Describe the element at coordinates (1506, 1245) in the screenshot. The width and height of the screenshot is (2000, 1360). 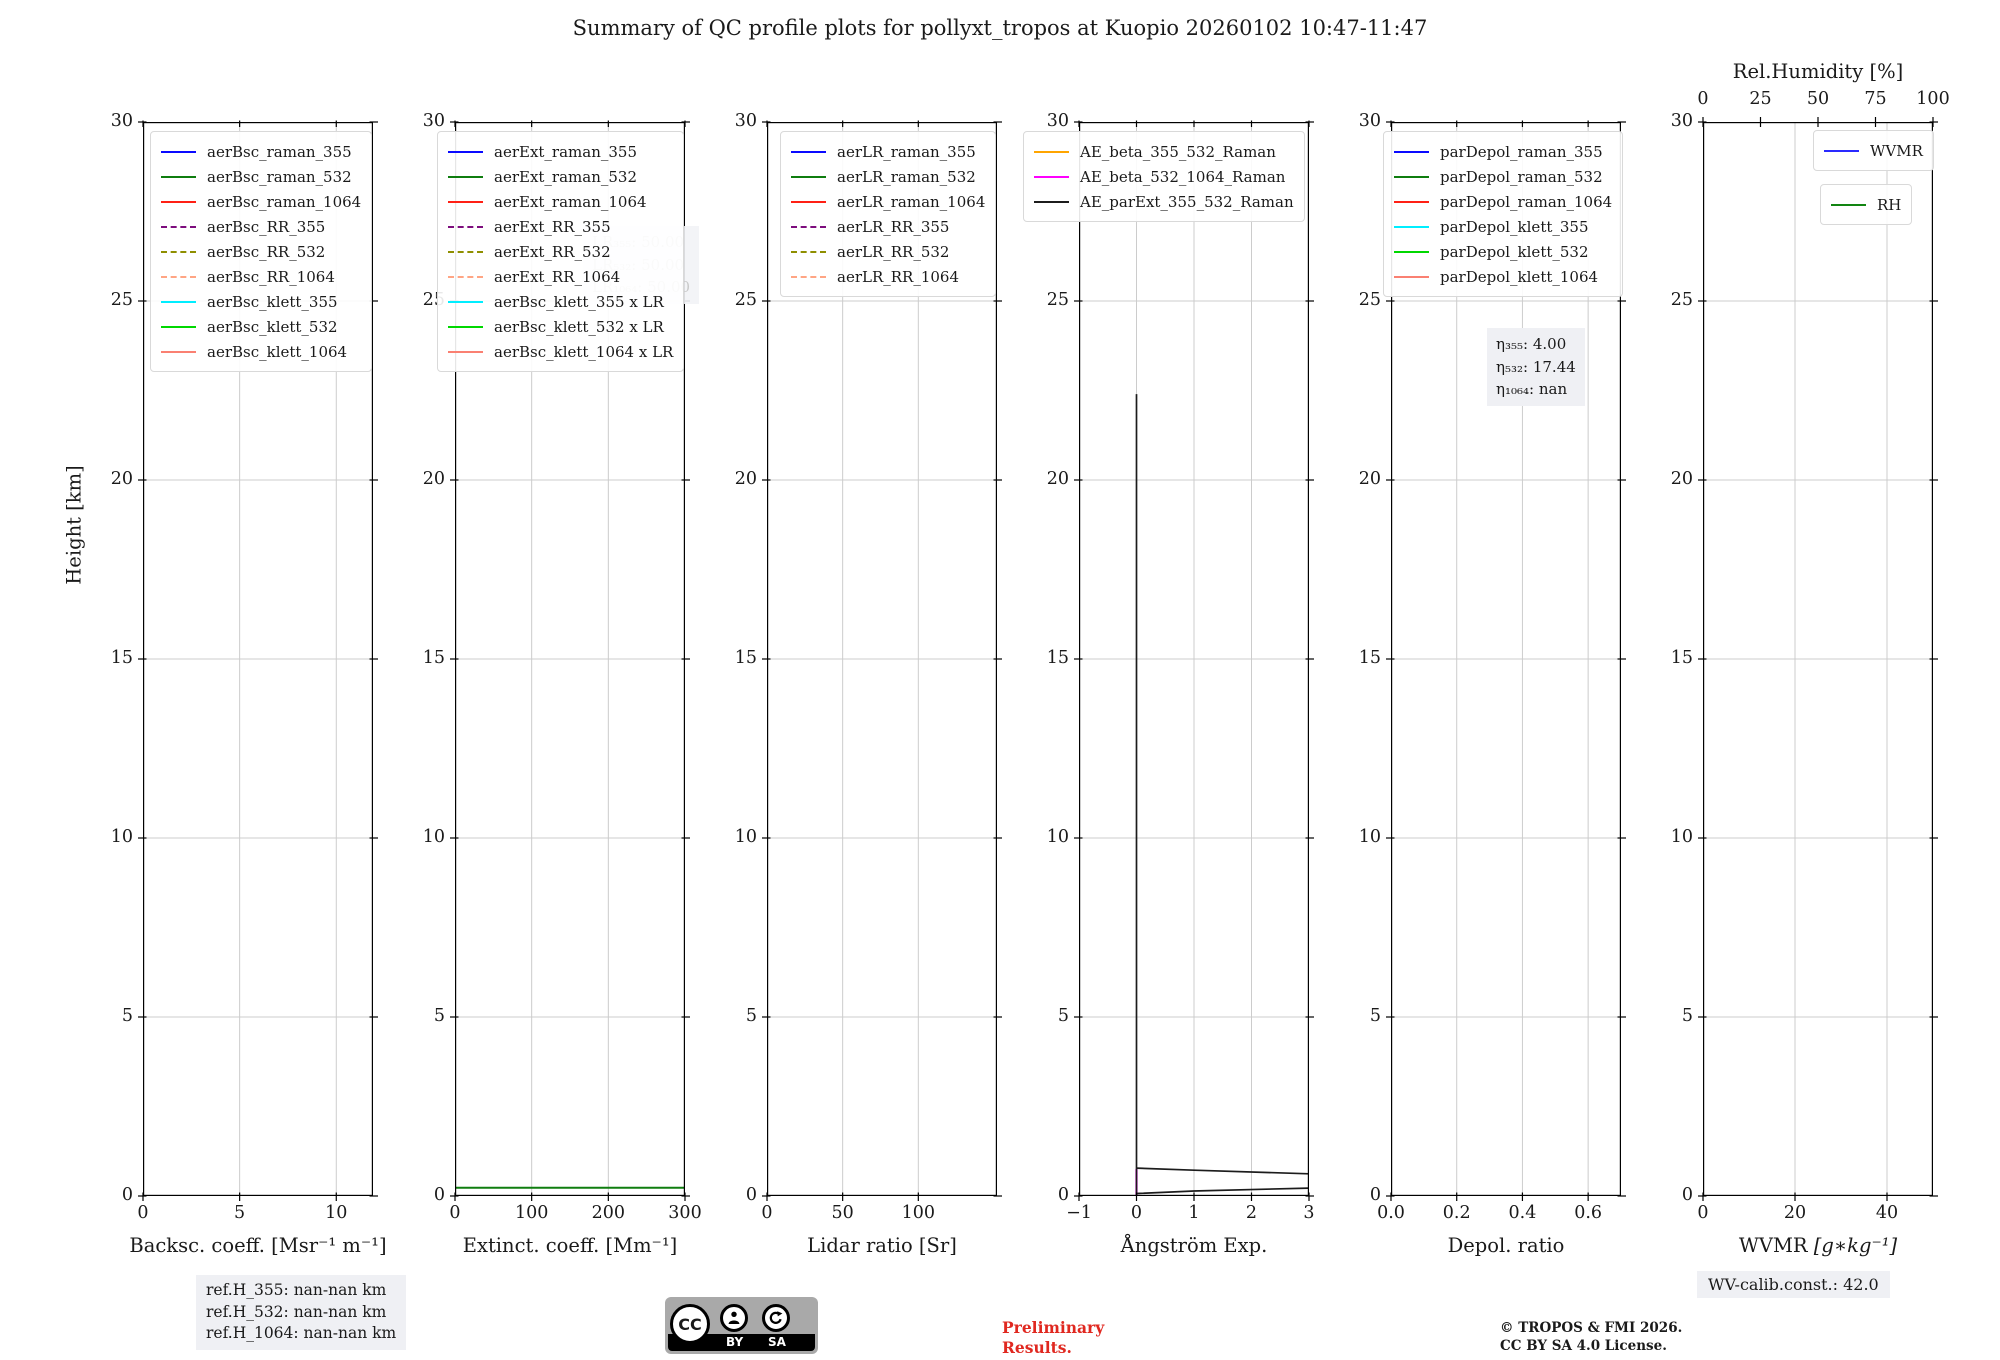
I see `x-axis-label-text: Depol. ratio` at that location.